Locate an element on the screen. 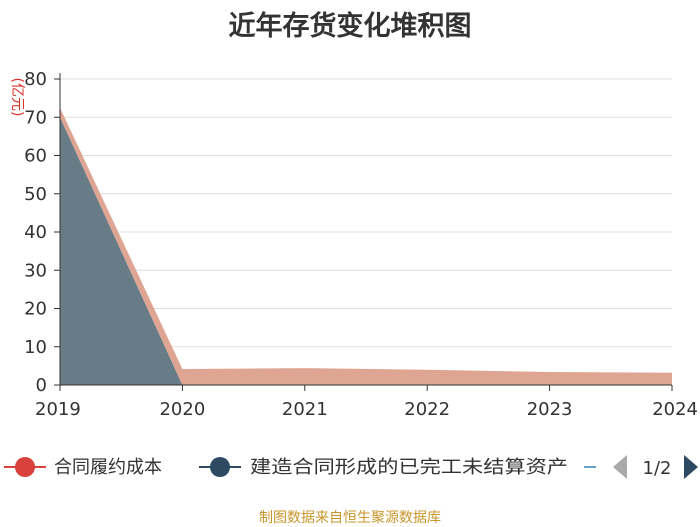 The width and height of the screenshot is (700, 527). x-tick-label-2020: 2020 is located at coordinates (182, 409).